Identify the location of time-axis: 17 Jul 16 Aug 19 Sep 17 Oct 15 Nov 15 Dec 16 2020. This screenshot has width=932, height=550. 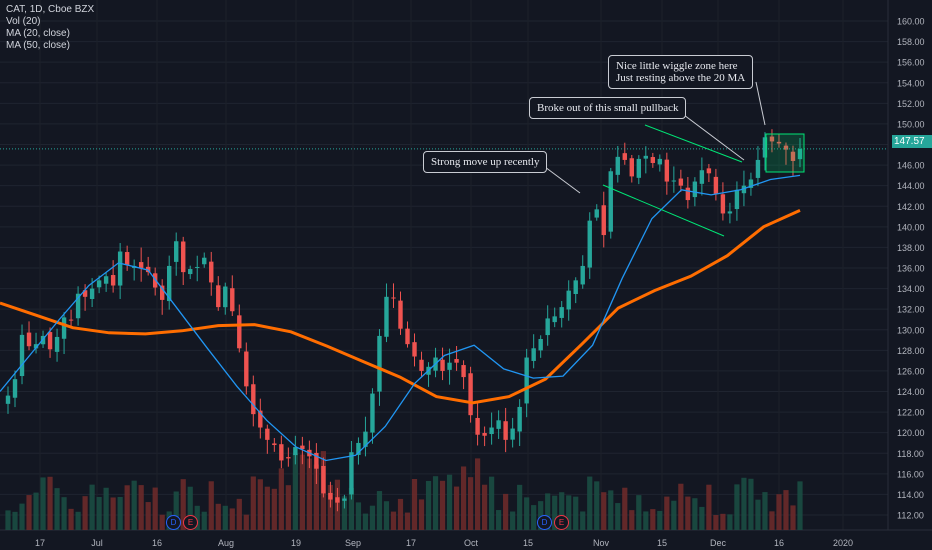
(444, 543).